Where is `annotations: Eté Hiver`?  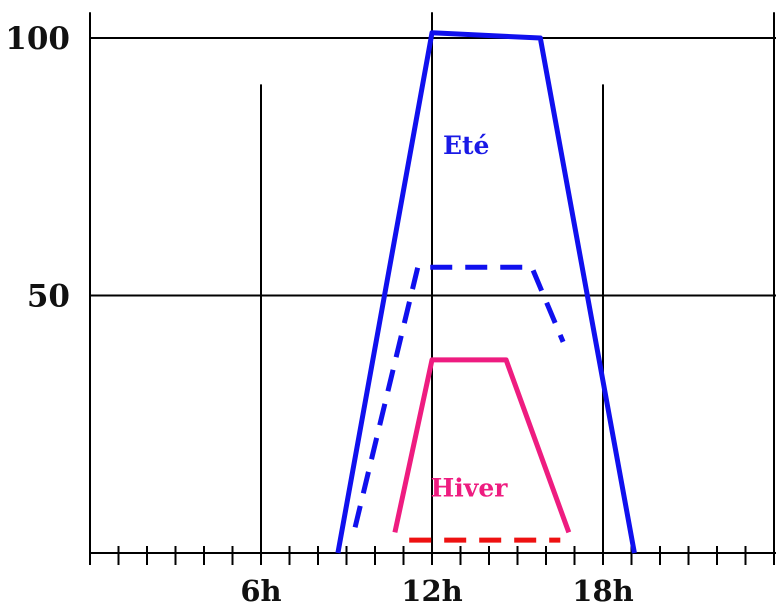
annotations: Eté Hiver is located at coordinates (470, 316).